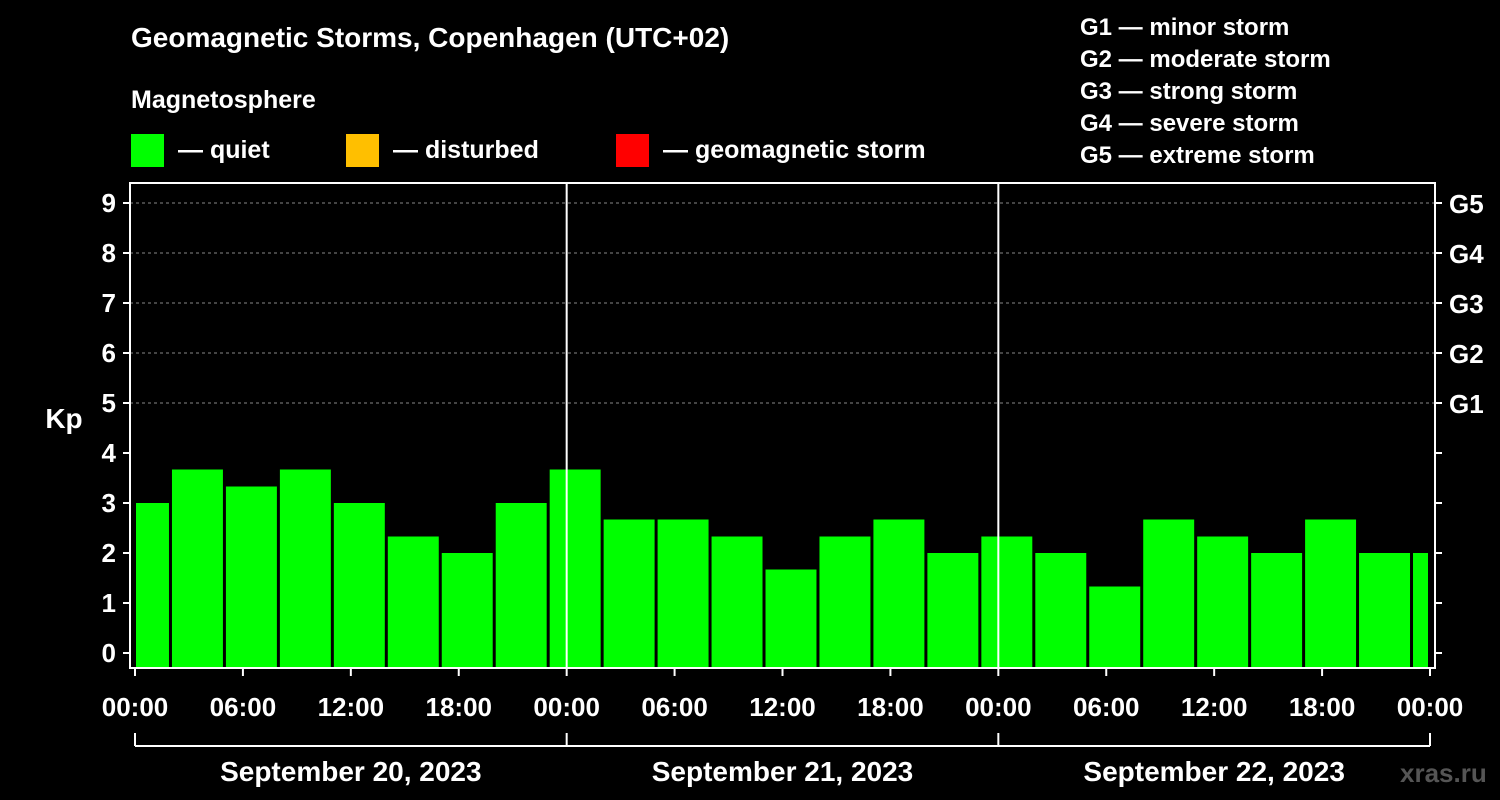 Image resolution: width=1500 pixels, height=800 pixels. I want to click on y-tick-label: 3, so click(109, 503).